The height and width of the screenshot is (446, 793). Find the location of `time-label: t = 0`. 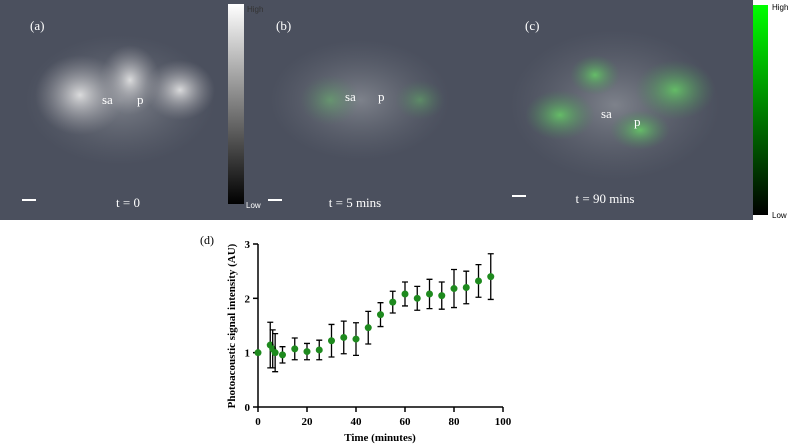

time-label: t = 0 is located at coordinates (128, 202).